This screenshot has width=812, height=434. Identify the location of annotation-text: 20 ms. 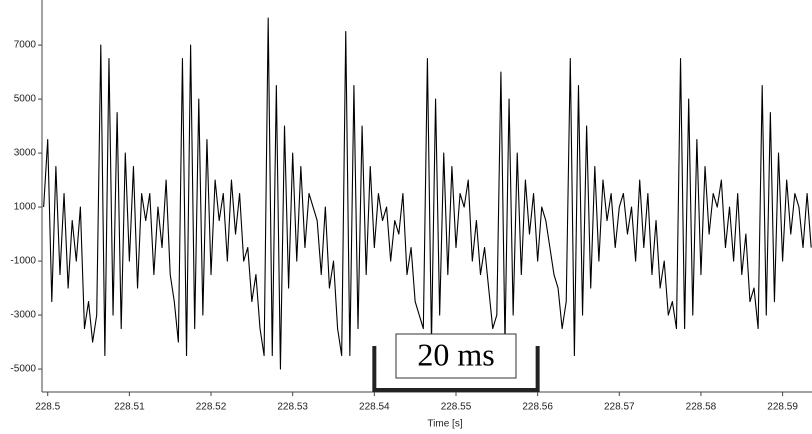
(455, 354).